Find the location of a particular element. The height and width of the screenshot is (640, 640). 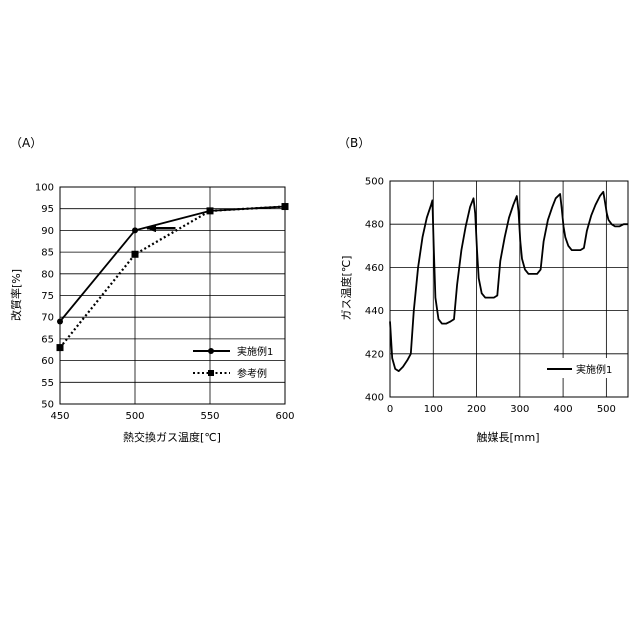

chart-b-x-tick-label: 100 is located at coordinates (433, 409).